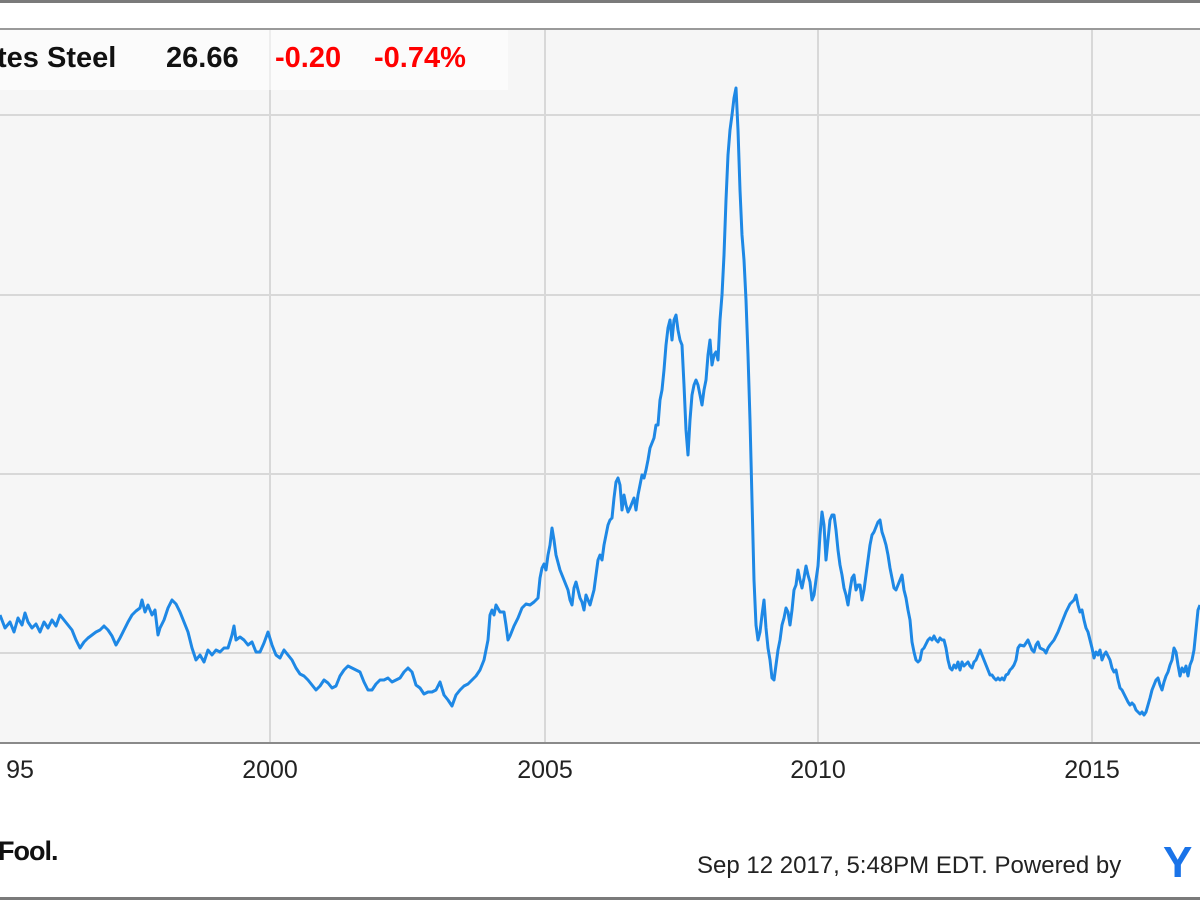  What do you see at coordinates (202, 58) in the screenshot?
I see `ticker-price: 26.66` at bounding box center [202, 58].